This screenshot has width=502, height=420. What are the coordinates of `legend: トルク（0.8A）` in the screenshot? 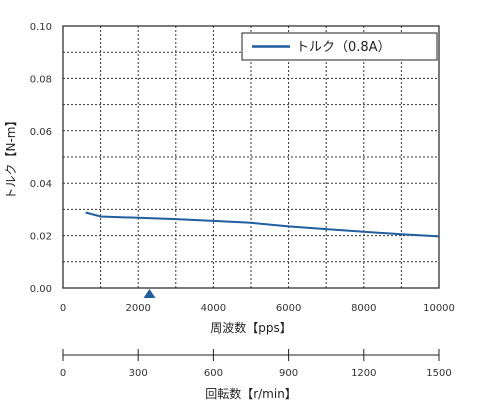 It's located at (339, 46).